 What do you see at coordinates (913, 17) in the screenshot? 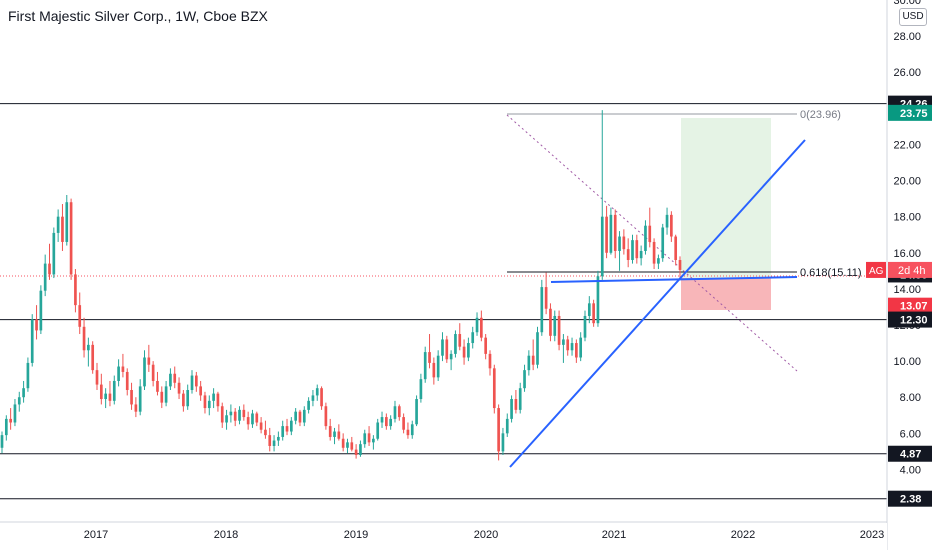
I see `currency-selector: USD` at bounding box center [913, 17].